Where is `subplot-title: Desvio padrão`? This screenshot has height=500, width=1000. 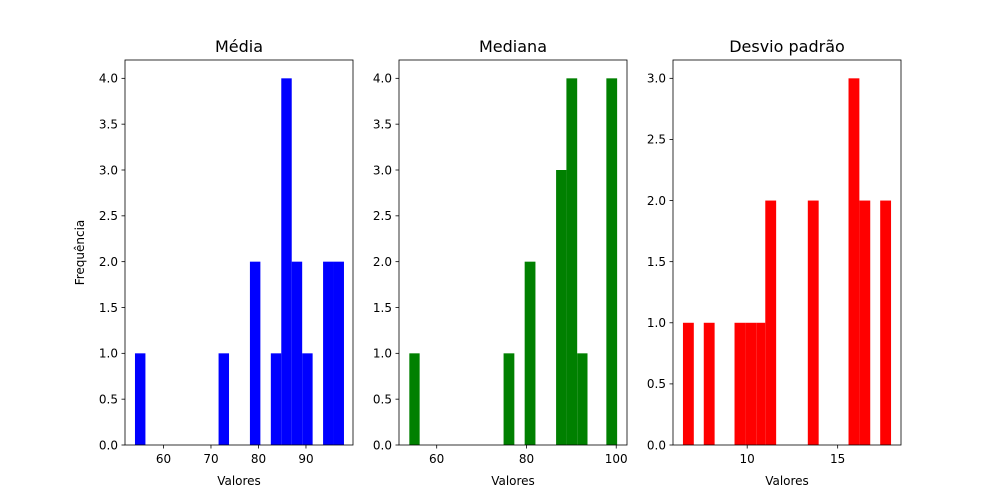 subplot-title: Desvio padrão is located at coordinates (787, 46).